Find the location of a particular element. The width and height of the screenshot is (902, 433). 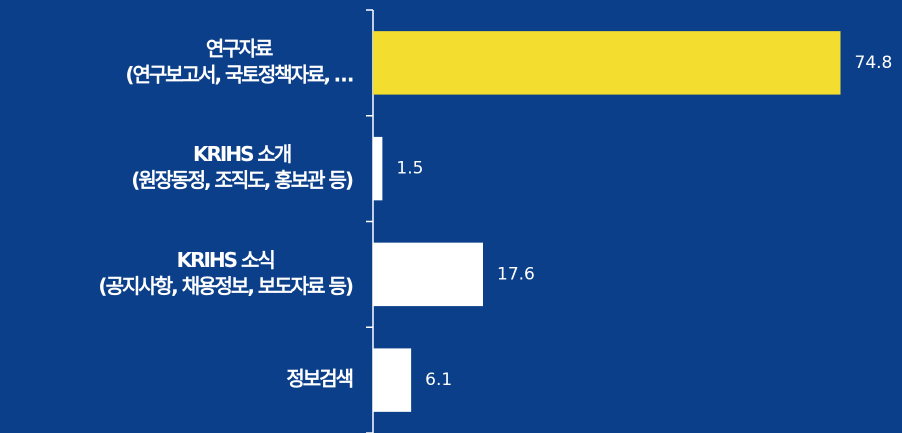

category-label: KRIHS 소개(원장동정, 조직도, 홍보관 등) is located at coordinates (243, 167).